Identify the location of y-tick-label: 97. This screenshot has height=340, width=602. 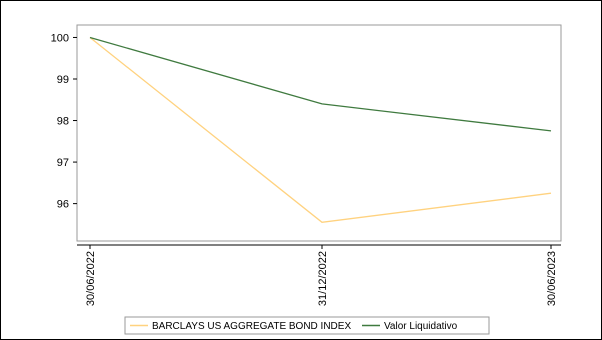
(63, 163).